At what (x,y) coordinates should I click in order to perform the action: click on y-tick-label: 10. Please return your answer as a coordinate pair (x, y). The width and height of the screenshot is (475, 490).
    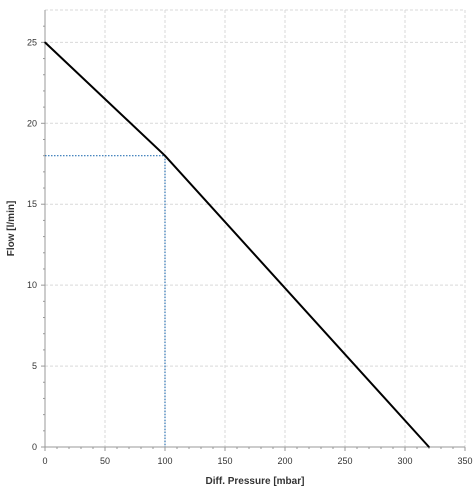
    Looking at the image, I should click on (32, 285).